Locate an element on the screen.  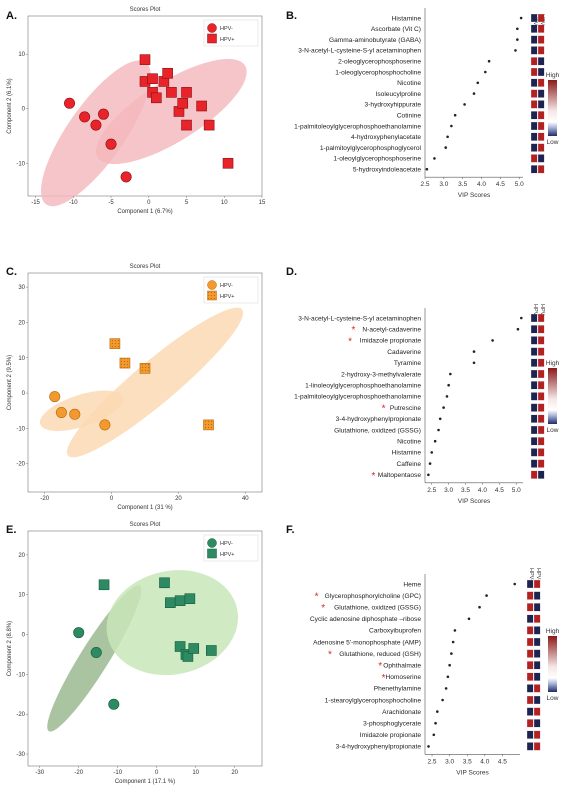
x-tick-label: -15 is located at coordinates (35, 203).